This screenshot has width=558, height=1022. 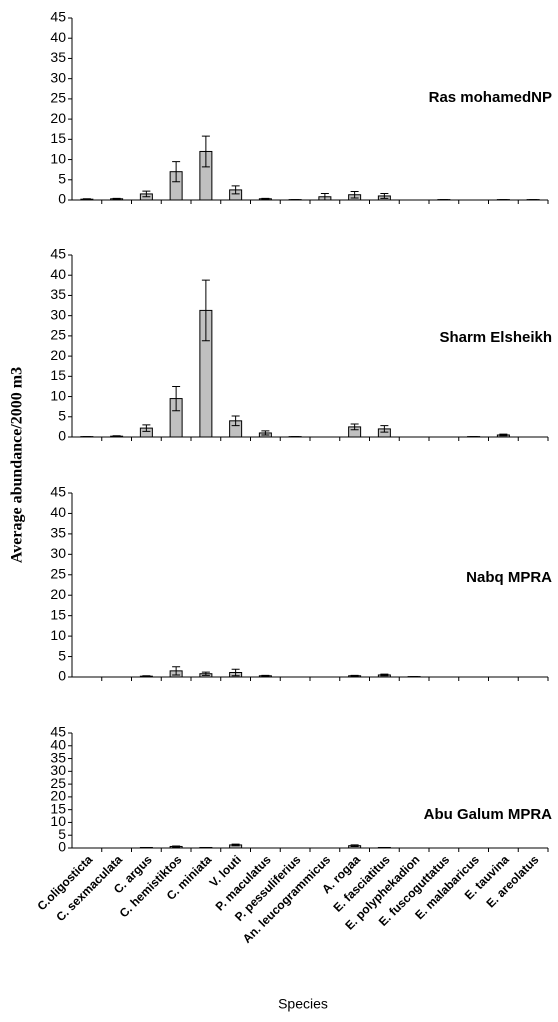 What do you see at coordinates (303, 1004) in the screenshot?
I see `x-axis-label: Species` at bounding box center [303, 1004].